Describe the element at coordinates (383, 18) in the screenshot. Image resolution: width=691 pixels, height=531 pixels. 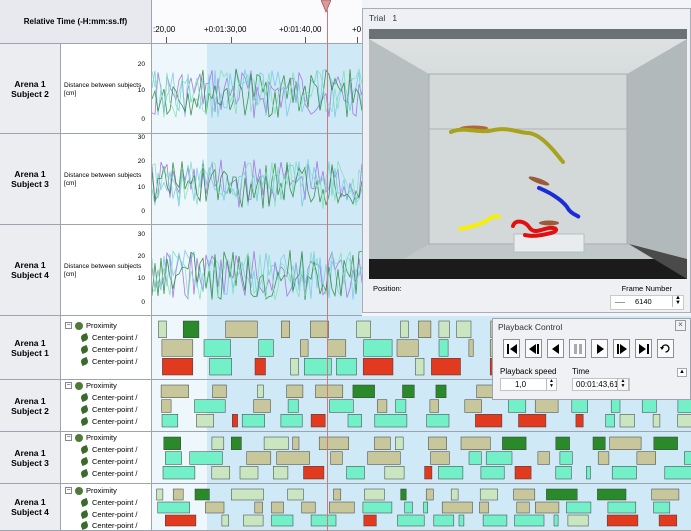
I see `video-title: Trial 1` at that location.